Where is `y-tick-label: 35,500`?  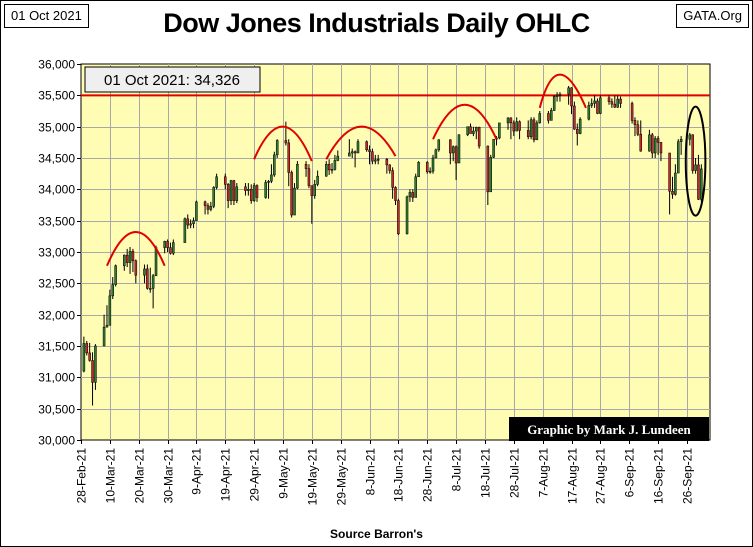
y-tick-label: 35,500 is located at coordinates (56, 96).